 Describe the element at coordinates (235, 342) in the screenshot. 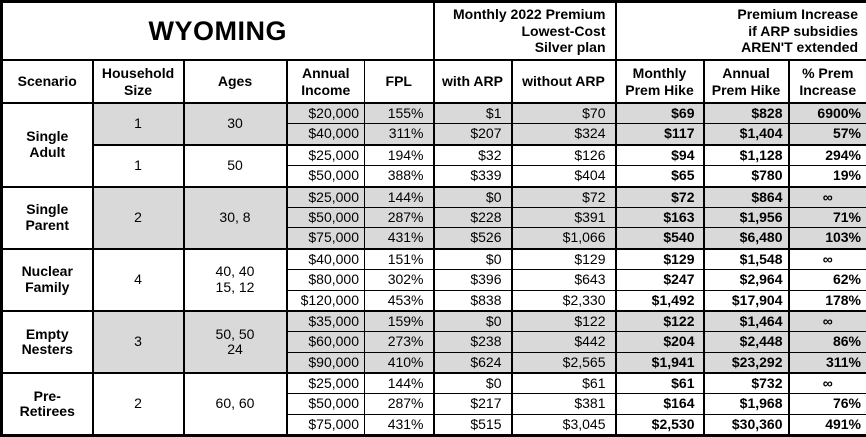

I see `ages-cell: 50, 50 24` at that location.